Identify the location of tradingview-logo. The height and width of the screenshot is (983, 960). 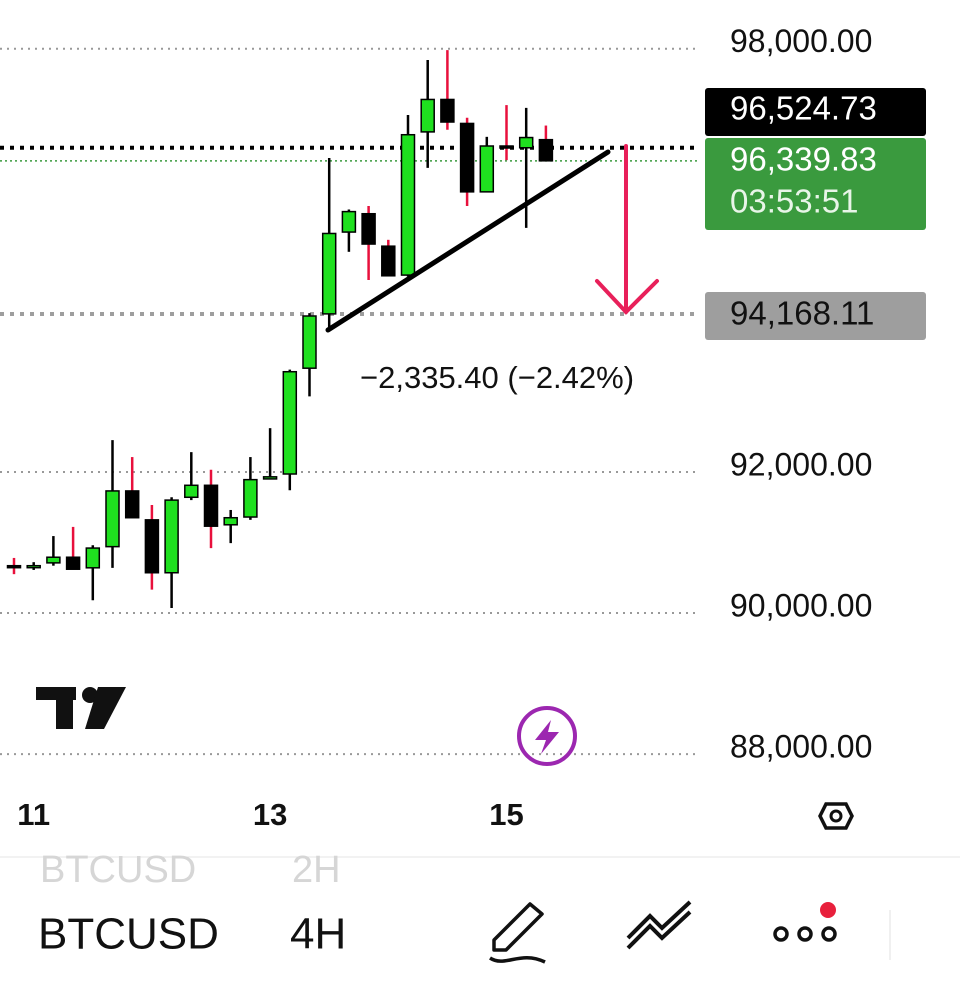
(81, 708).